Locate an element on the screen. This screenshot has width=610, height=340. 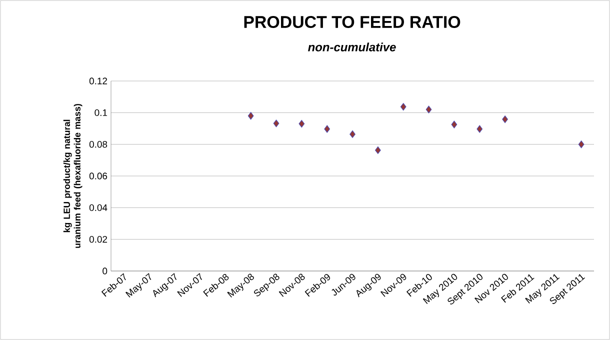
chart-title: PRODUCT TO FEED RATIO is located at coordinates (352, 22).